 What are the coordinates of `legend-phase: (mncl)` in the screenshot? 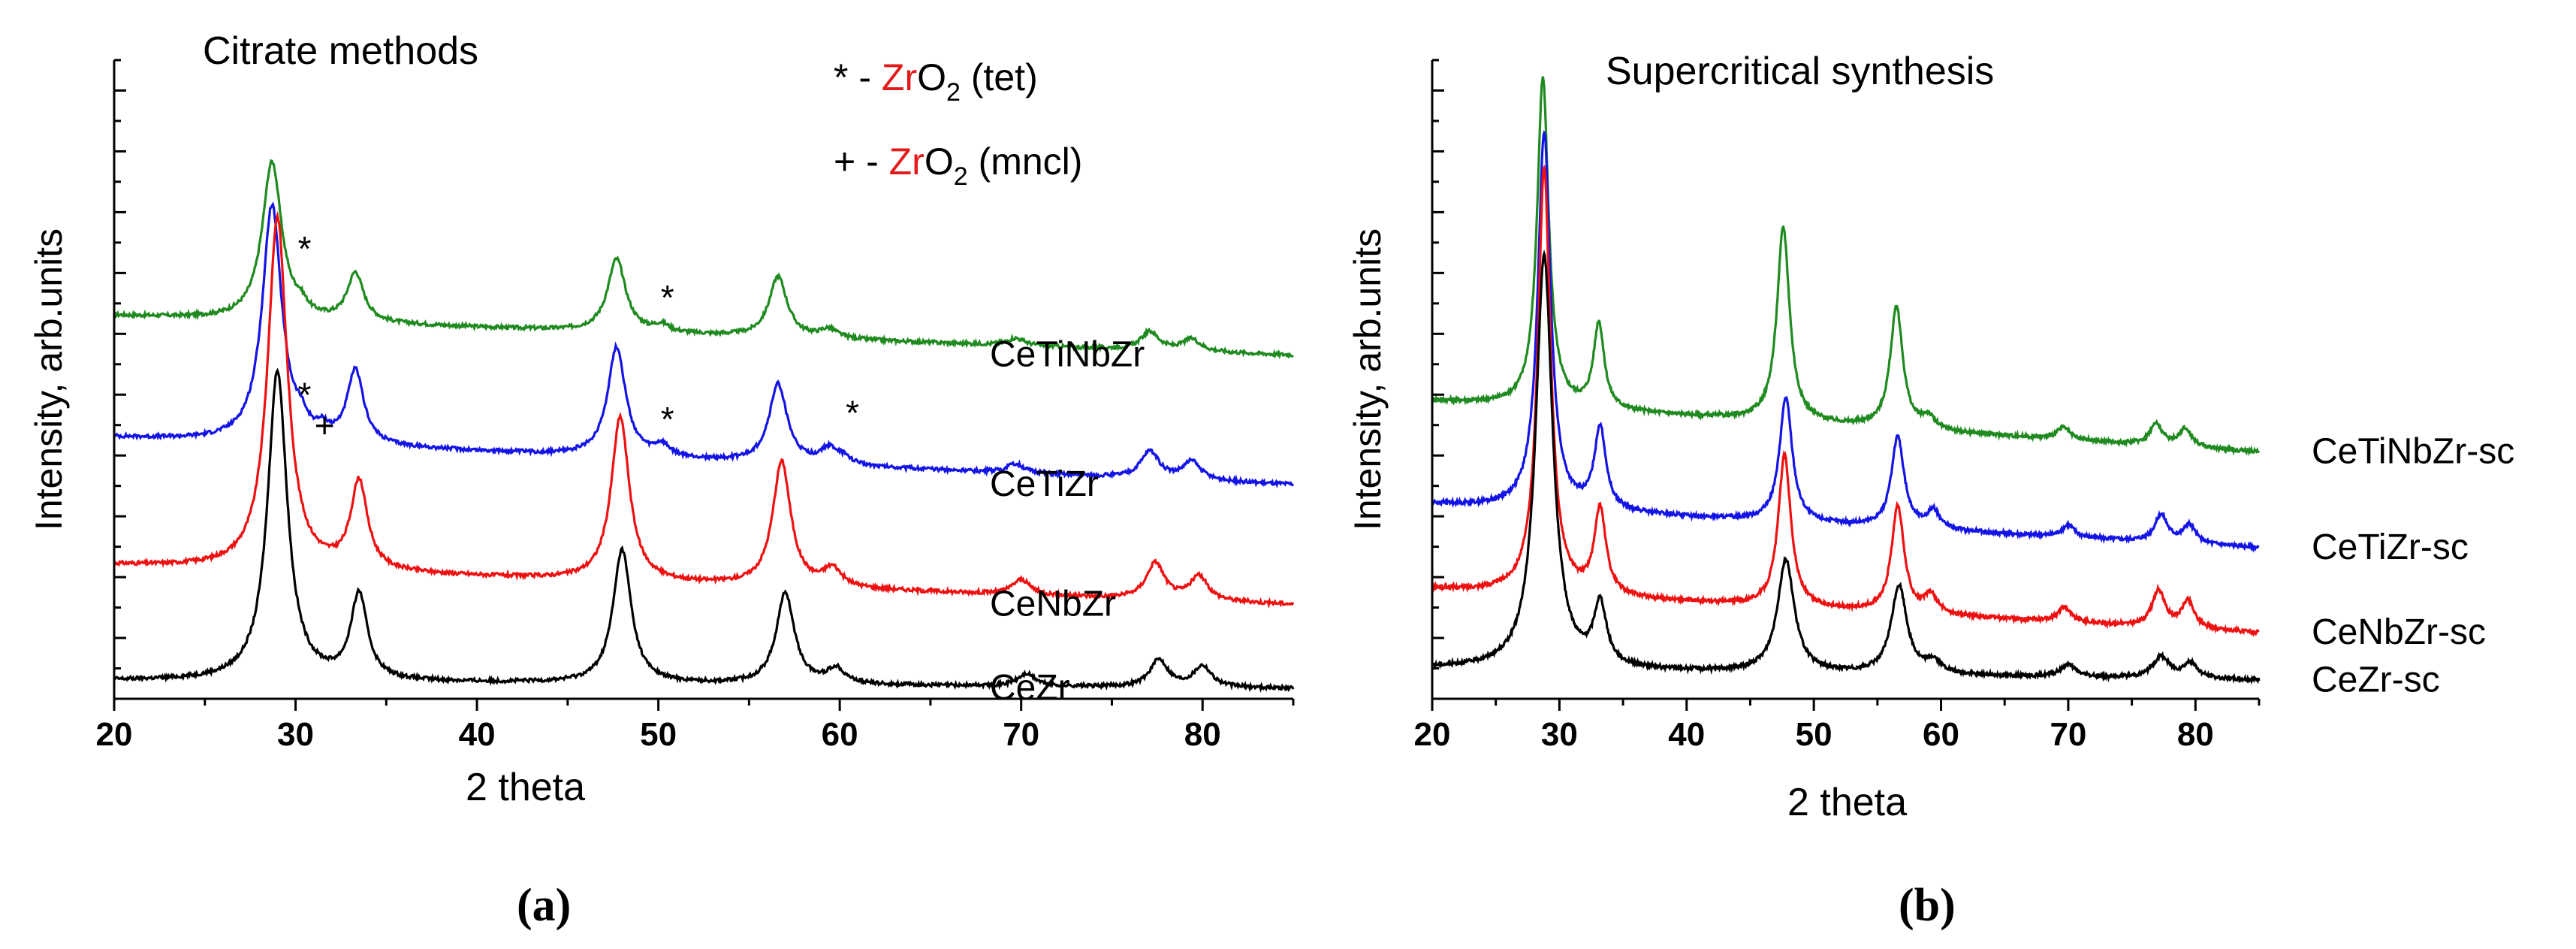 It's located at (1025, 162).